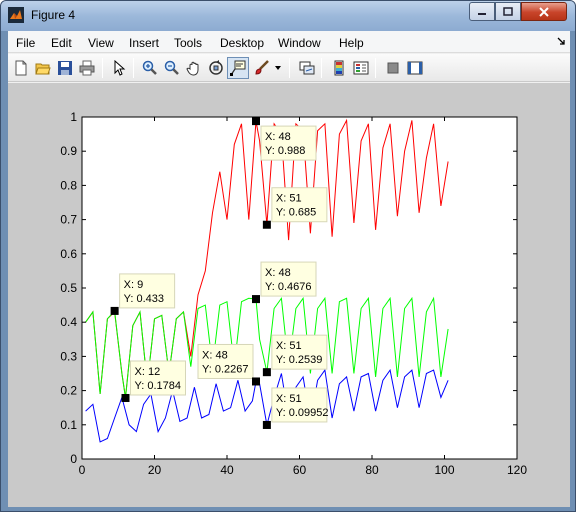  Describe the element at coordinates (144, 43) in the screenshot. I see `menu-insert: Insert` at that location.